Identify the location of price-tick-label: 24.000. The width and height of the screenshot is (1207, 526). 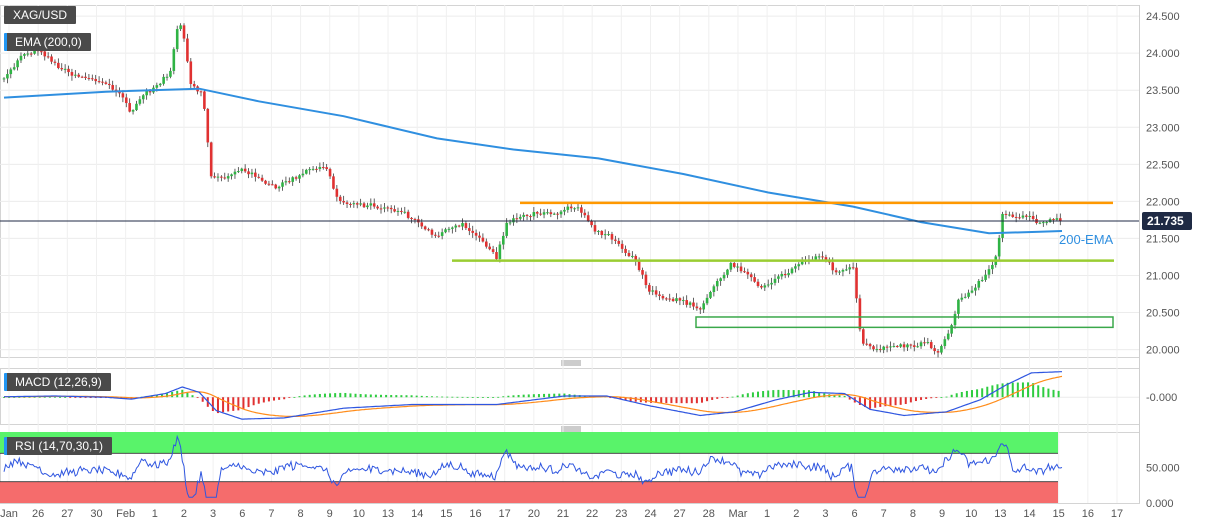
(1163, 54).